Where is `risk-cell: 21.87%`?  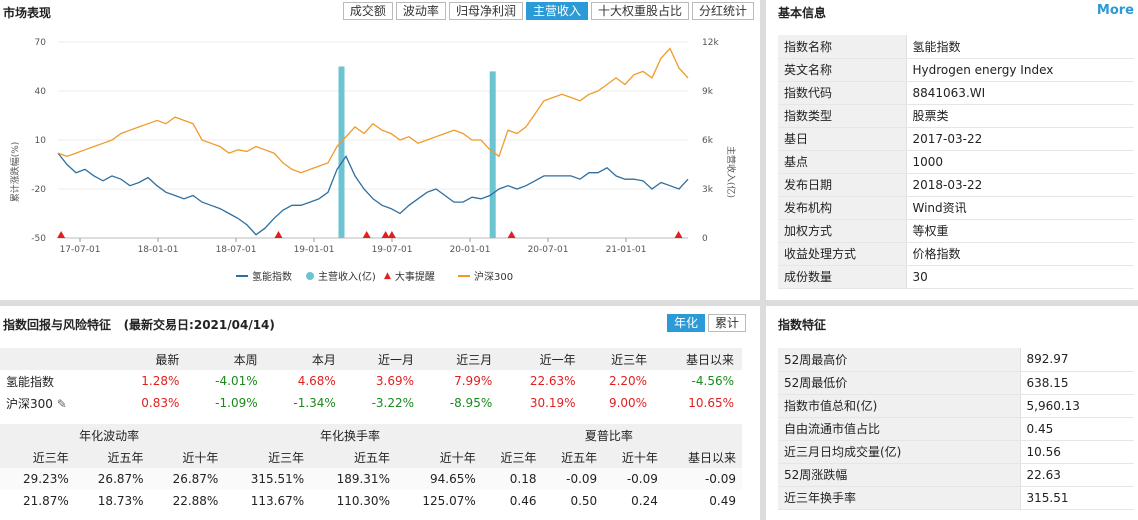 risk-cell: 21.87% is located at coordinates (46, 501).